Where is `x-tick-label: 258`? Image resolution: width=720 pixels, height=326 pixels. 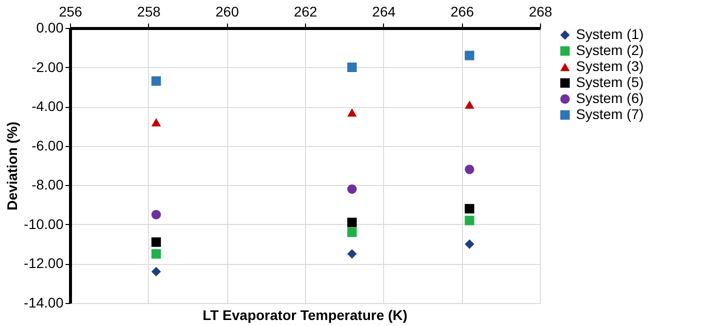
x-tick-label: 258 is located at coordinates (149, 12).